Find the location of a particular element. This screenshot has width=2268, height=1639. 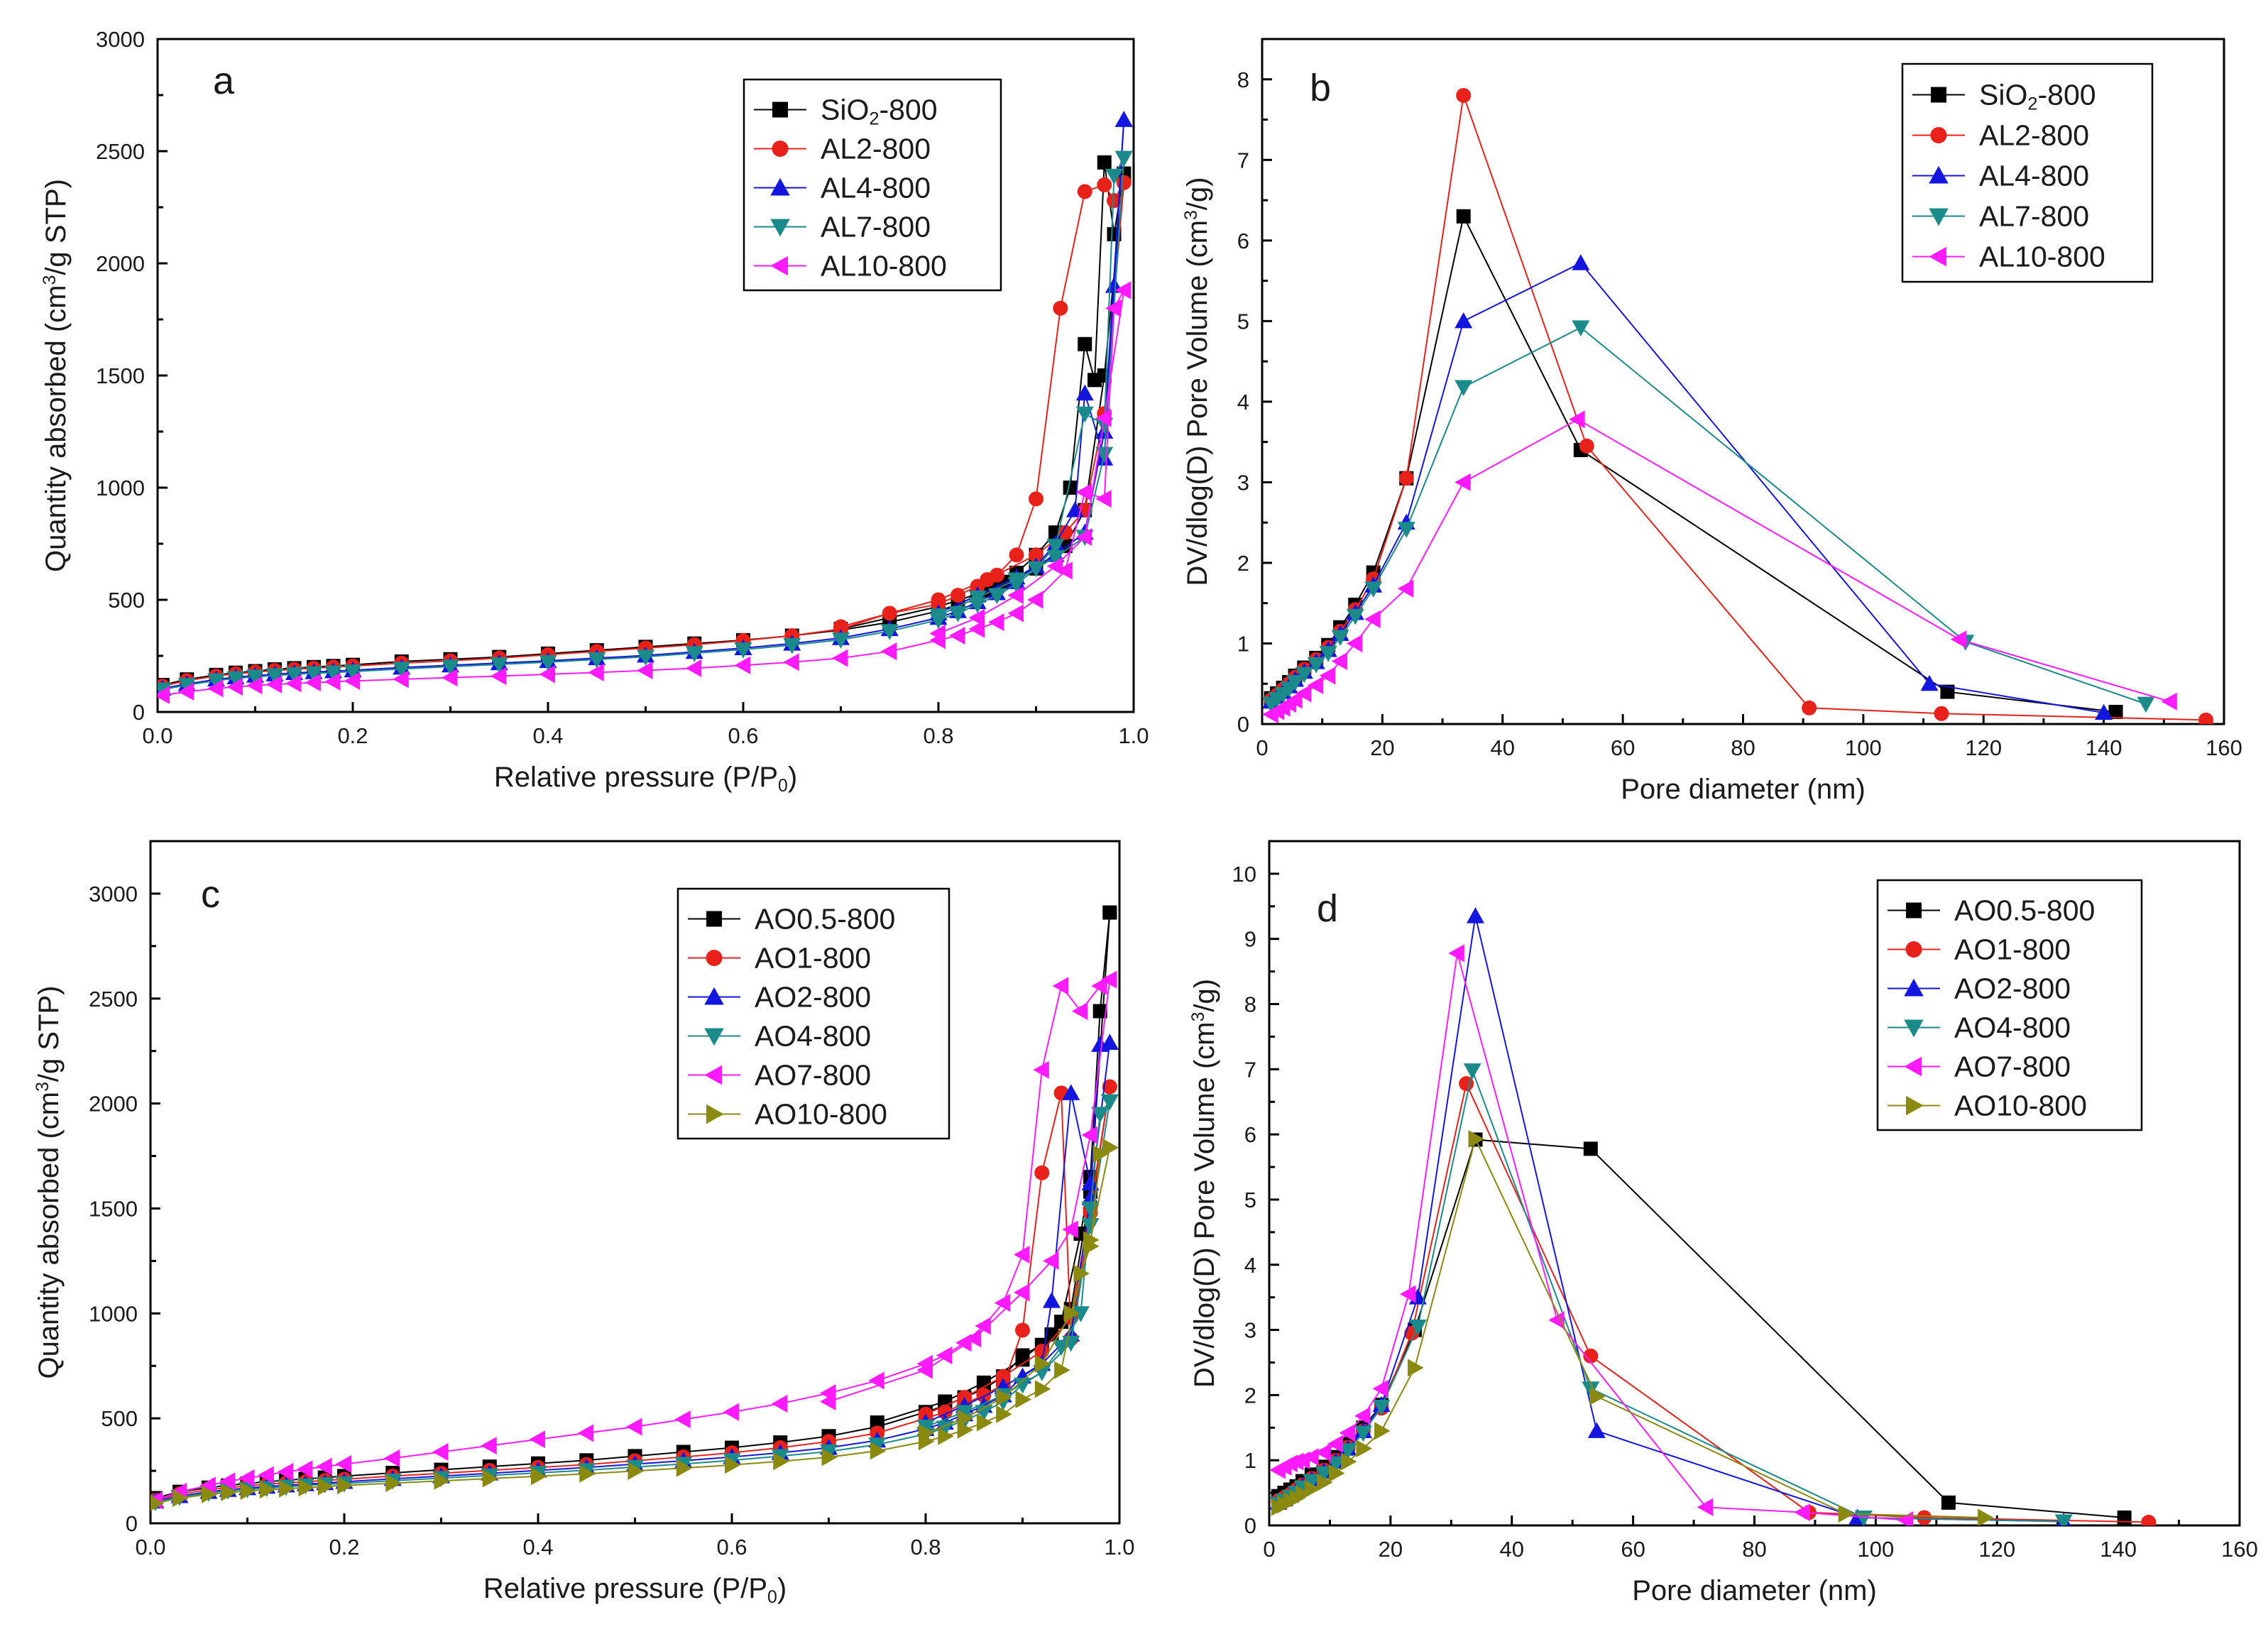

legend-label: AL10-800 is located at coordinates (2042, 257).